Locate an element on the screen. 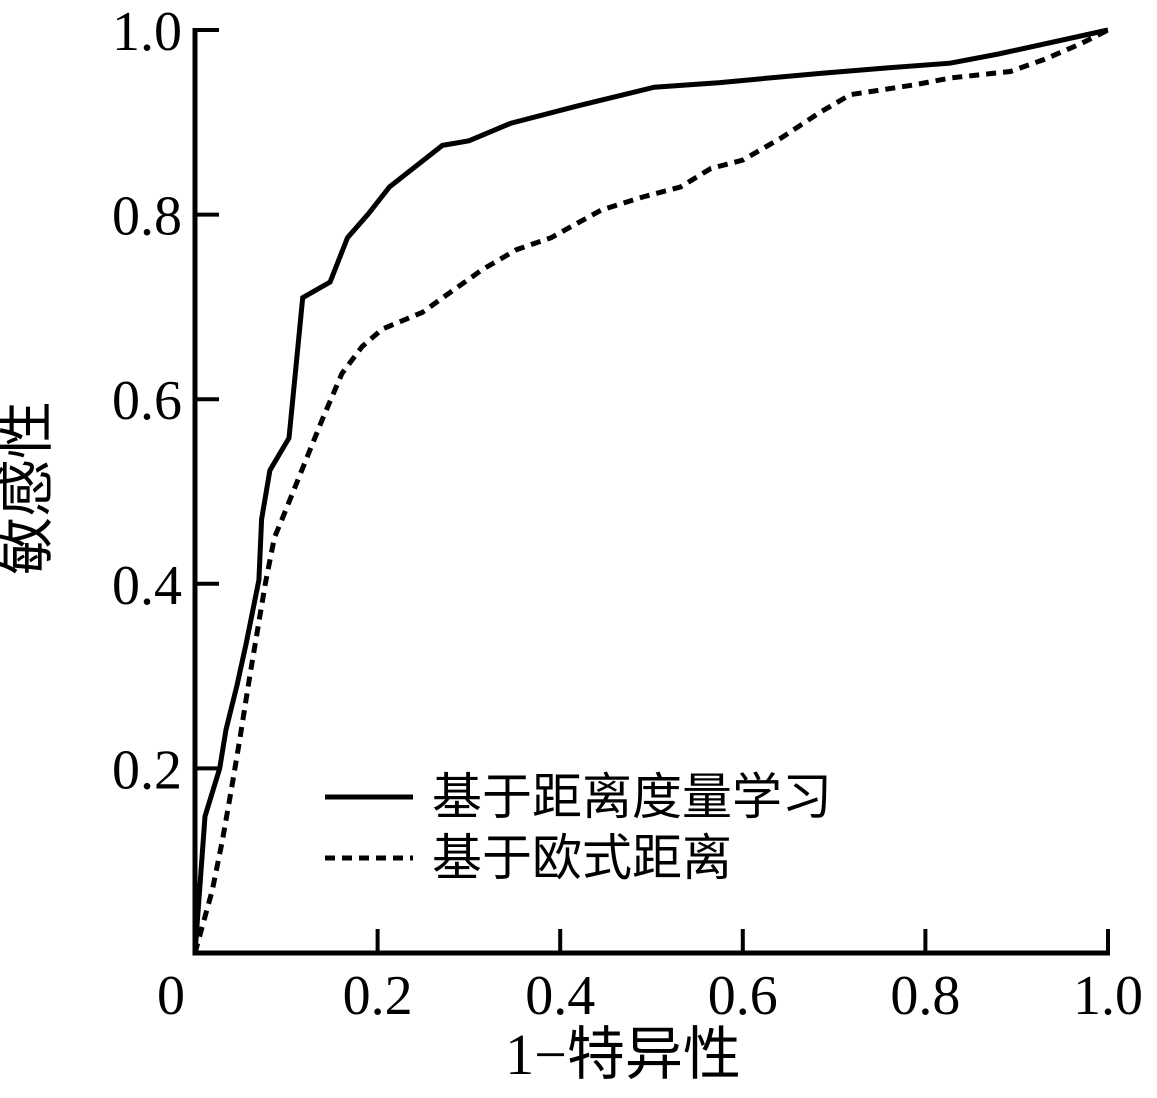 The image size is (1157, 1098). x-axis-ticks: 0 0.2 0.4 0.6 0.8 1.0 is located at coordinates (650, 978).